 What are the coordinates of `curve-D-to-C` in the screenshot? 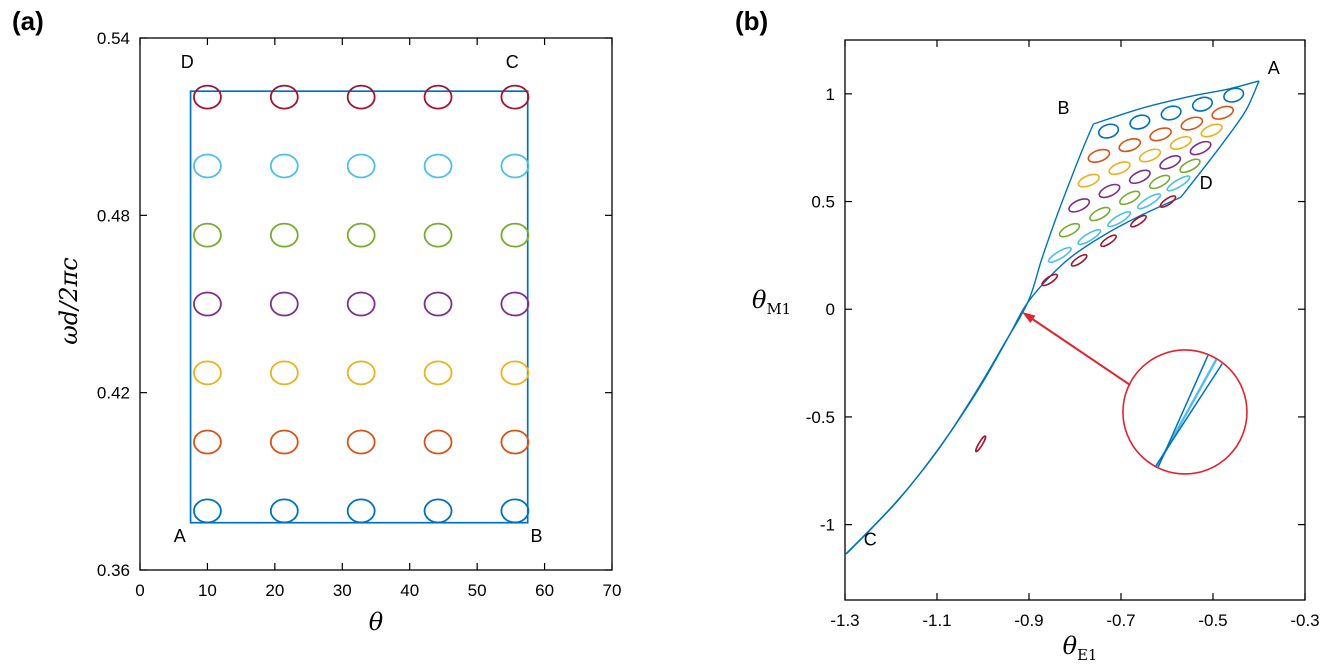 It's located at (1014, 375).